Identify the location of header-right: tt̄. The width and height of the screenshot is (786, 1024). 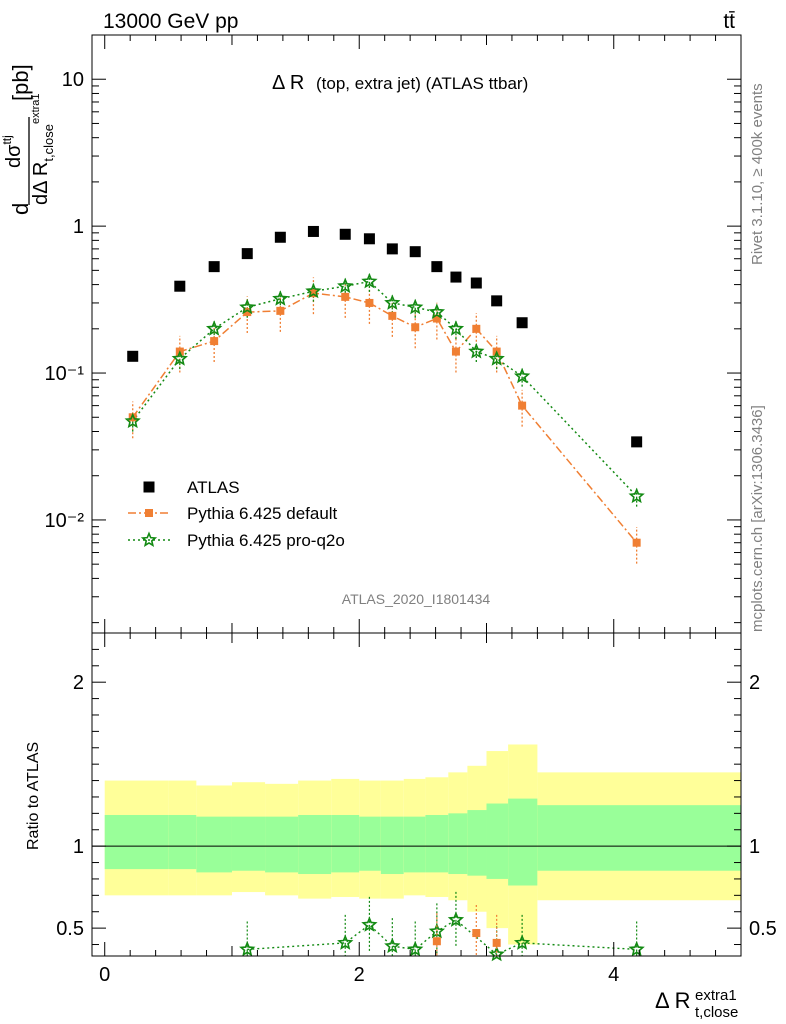
(729, 21).